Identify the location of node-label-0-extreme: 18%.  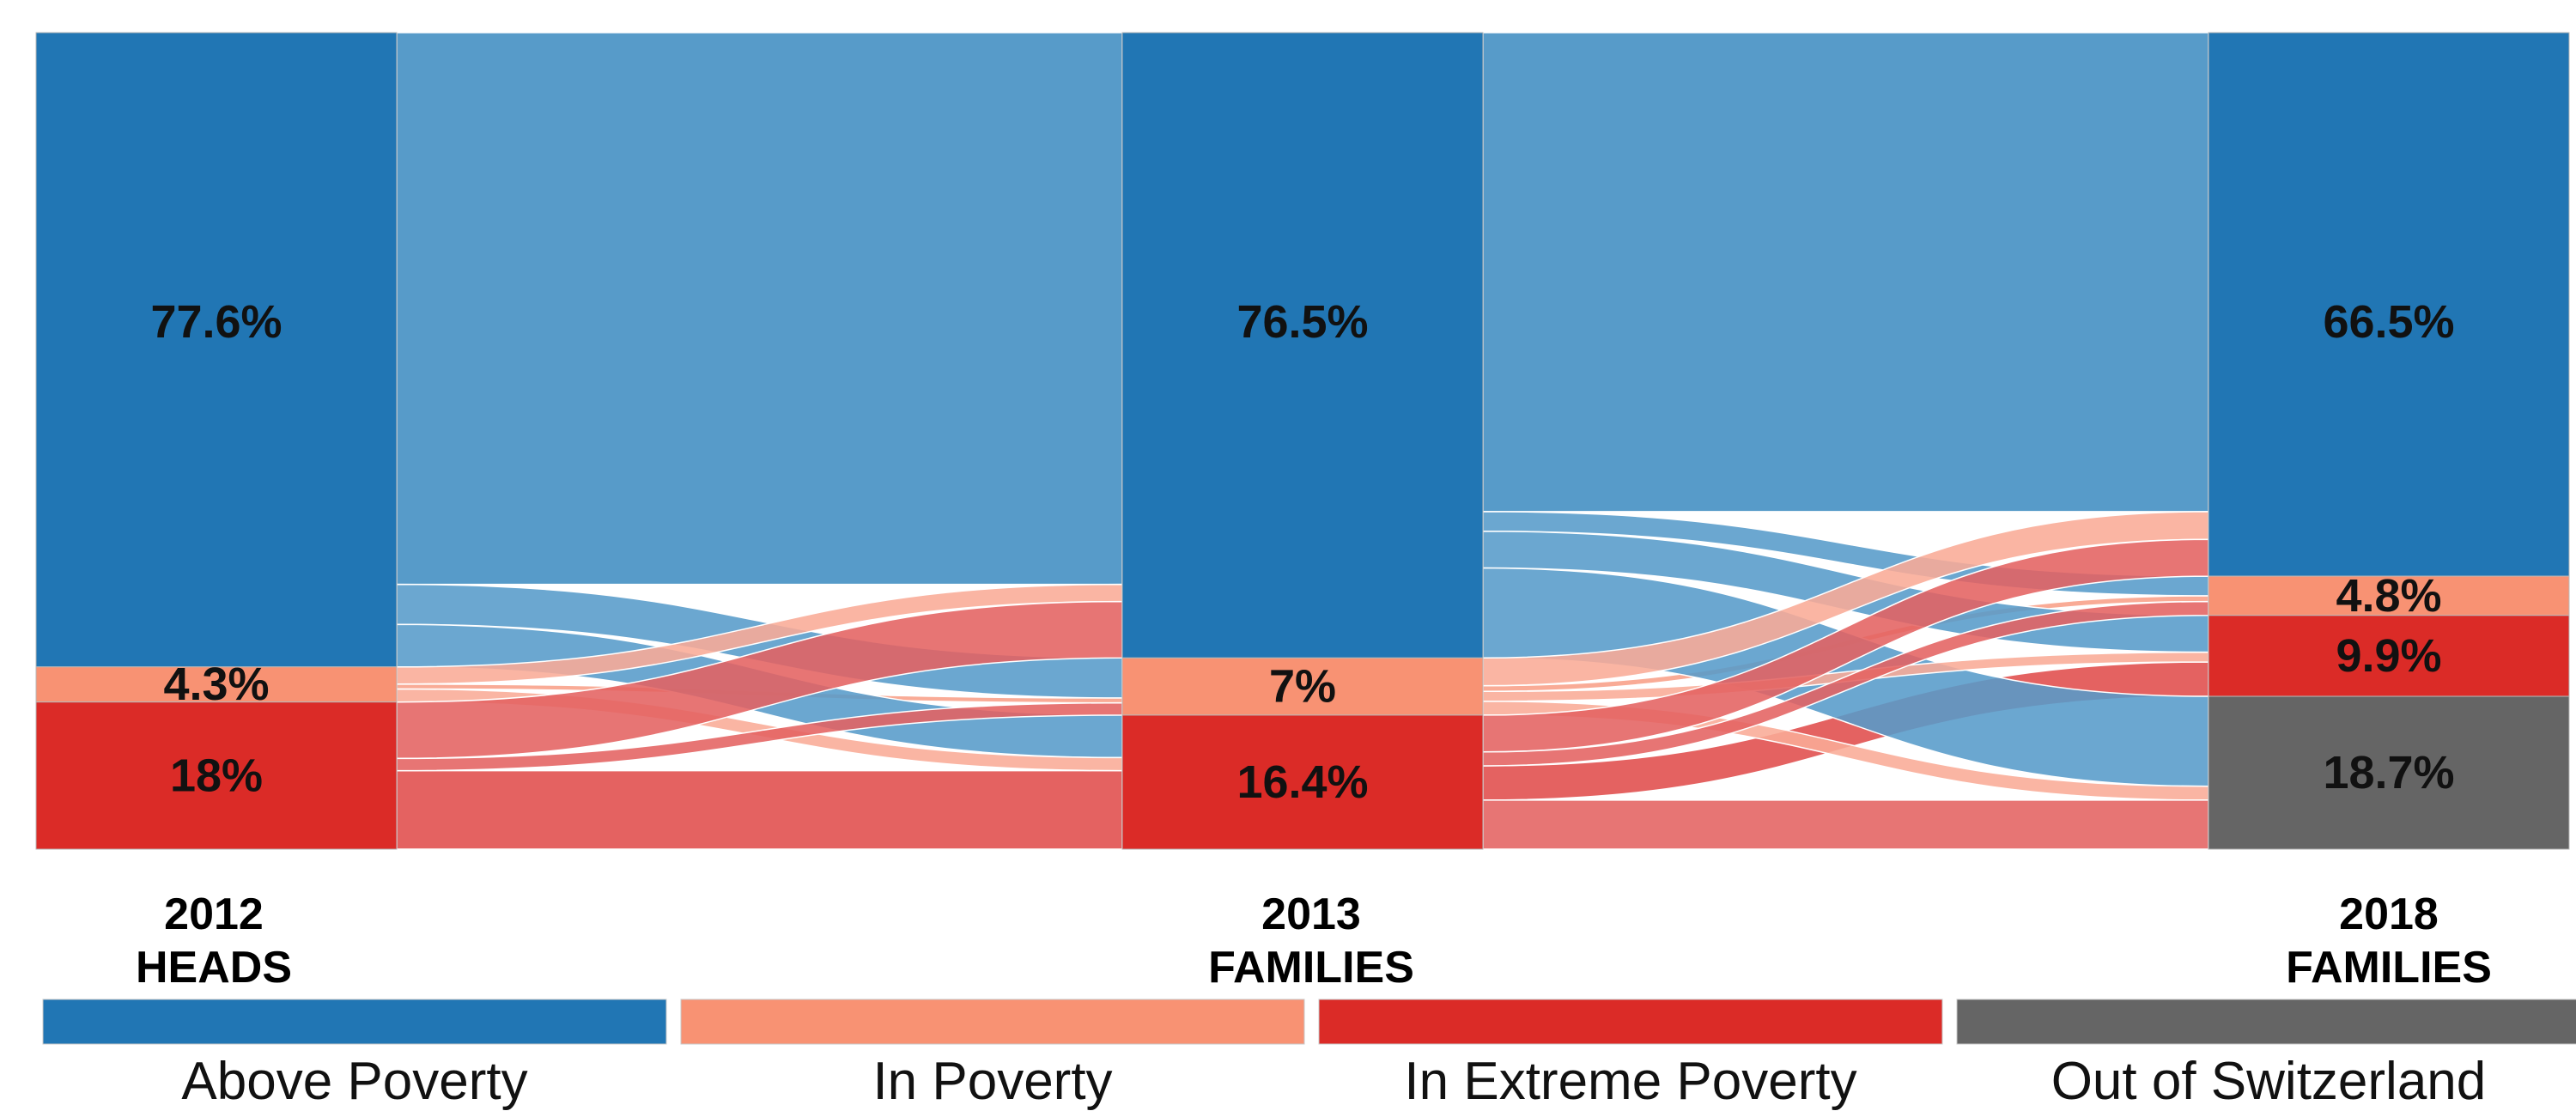
(217, 775).